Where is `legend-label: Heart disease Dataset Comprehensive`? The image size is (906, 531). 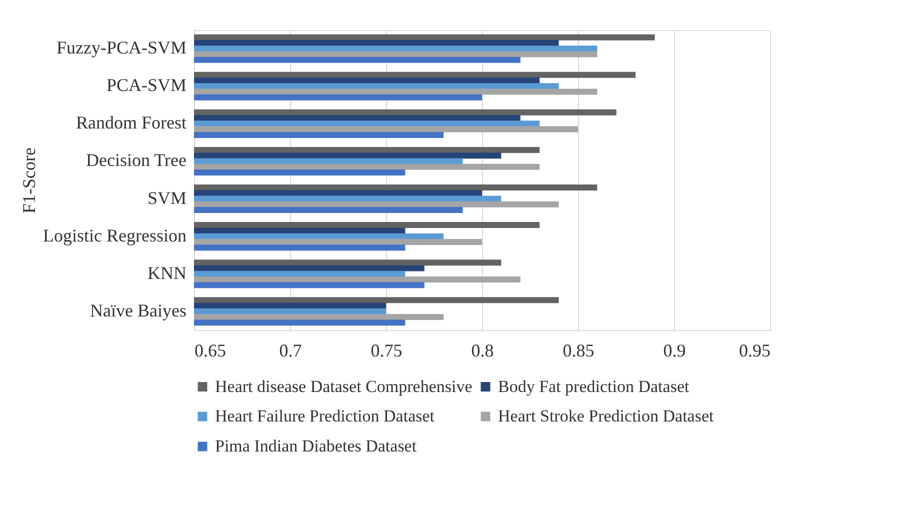
legend-label: Heart disease Dataset Comprehensive is located at coordinates (343, 386).